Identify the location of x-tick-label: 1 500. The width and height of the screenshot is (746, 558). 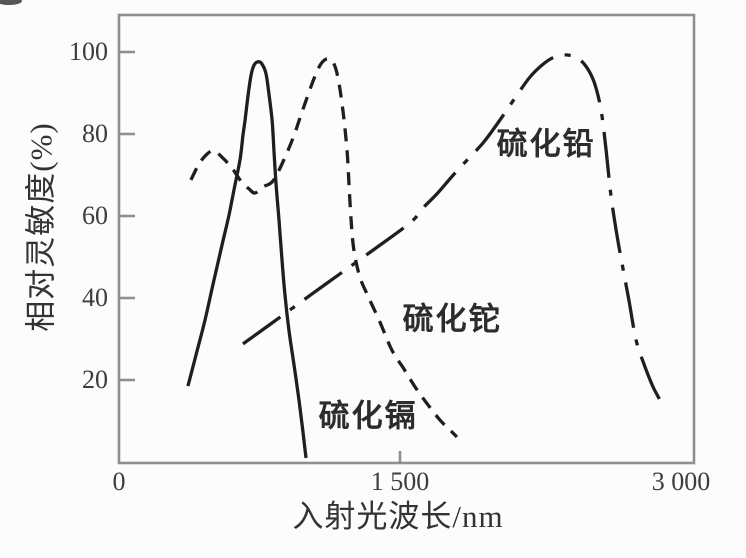
(400, 481).